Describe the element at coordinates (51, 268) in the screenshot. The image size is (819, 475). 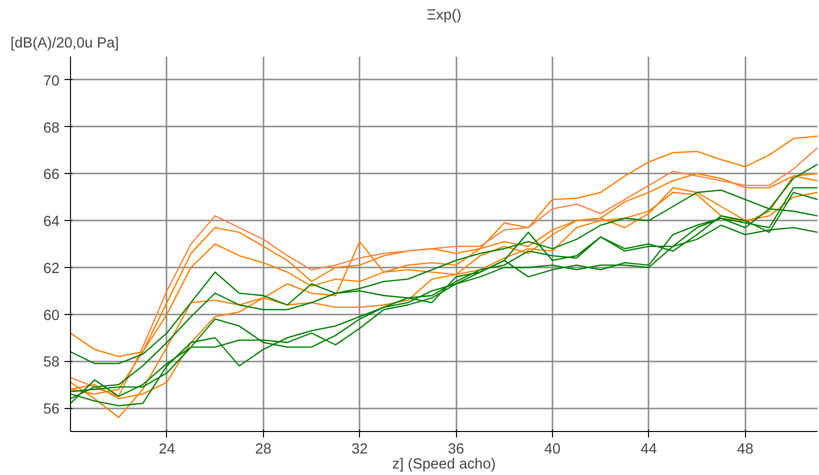
I see `y-tick-label: 62` at that location.